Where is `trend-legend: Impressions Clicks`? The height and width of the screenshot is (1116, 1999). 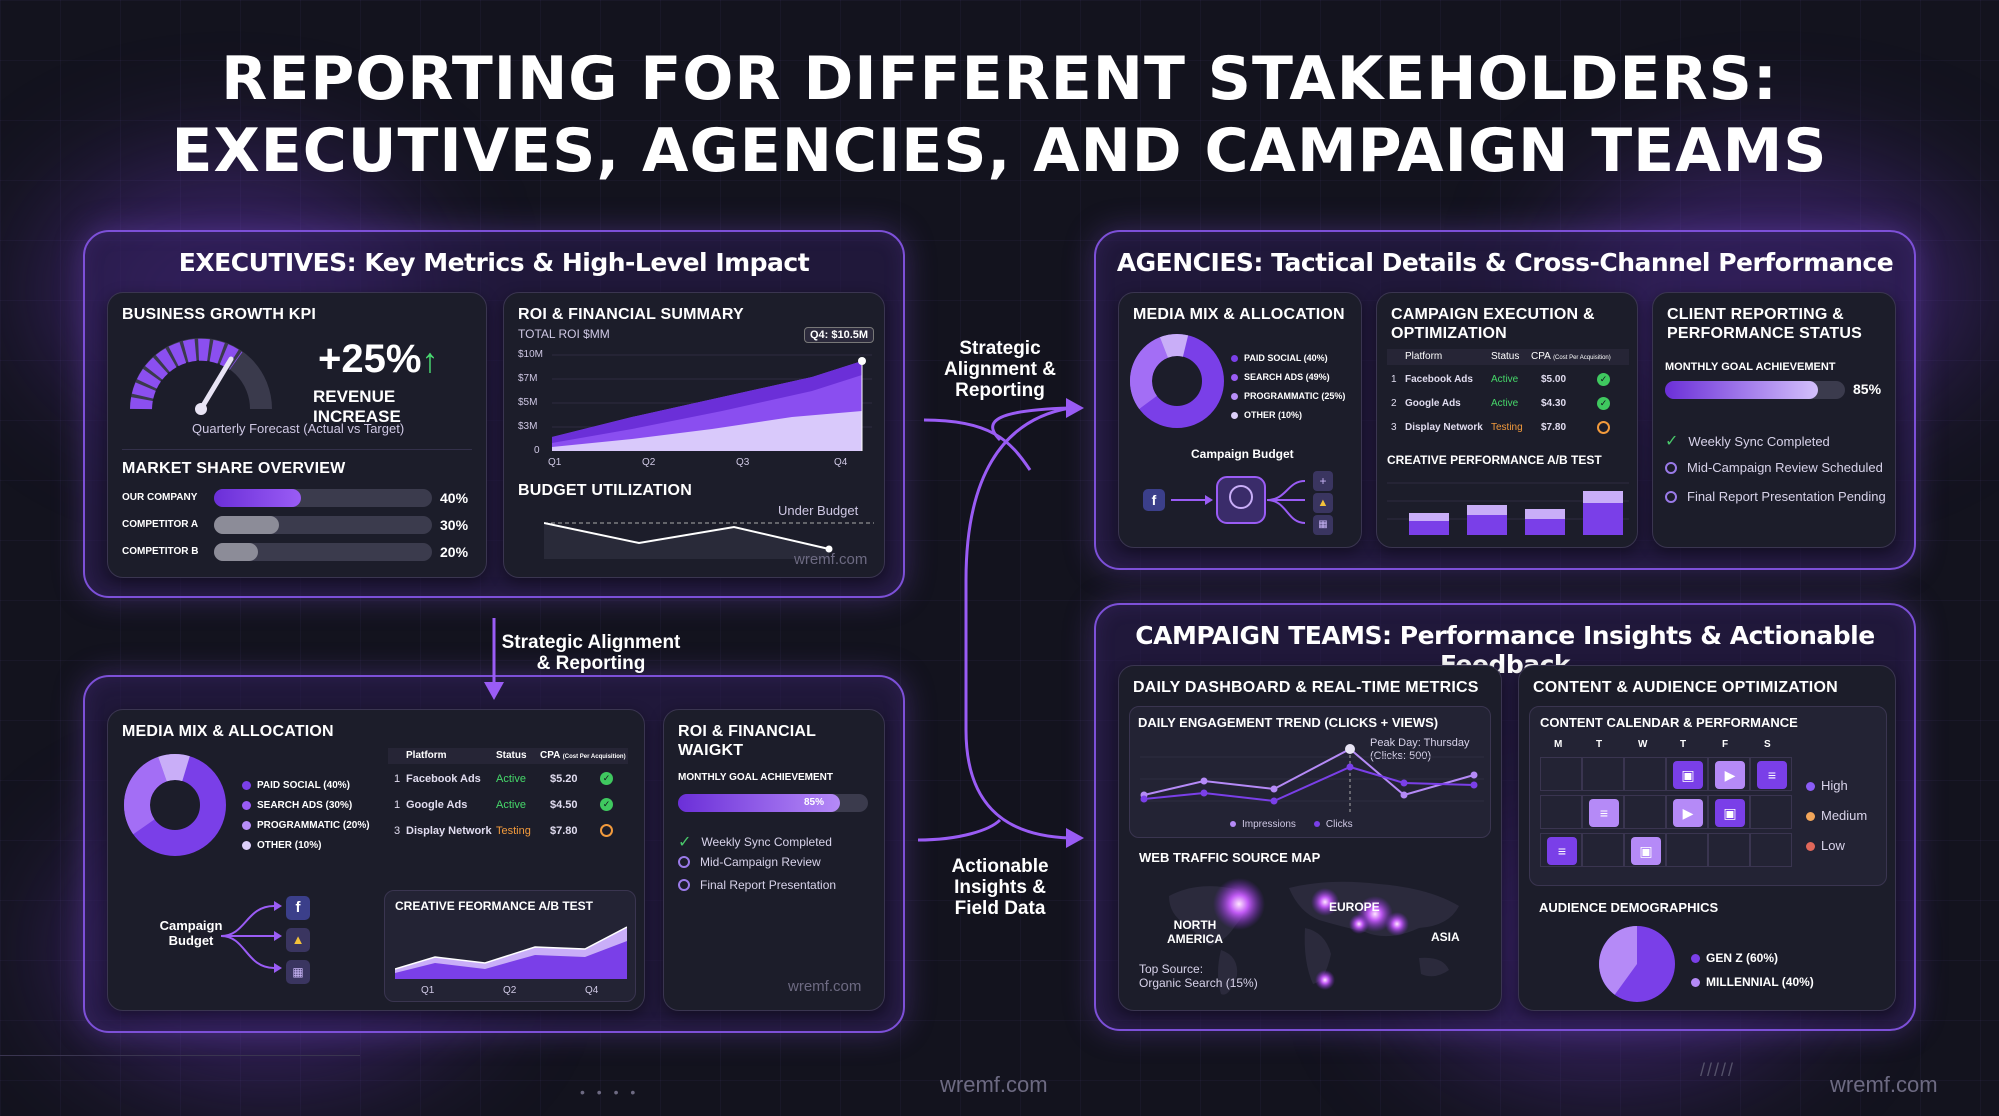
trend-legend: Impressions Clicks is located at coordinates (1291, 824).